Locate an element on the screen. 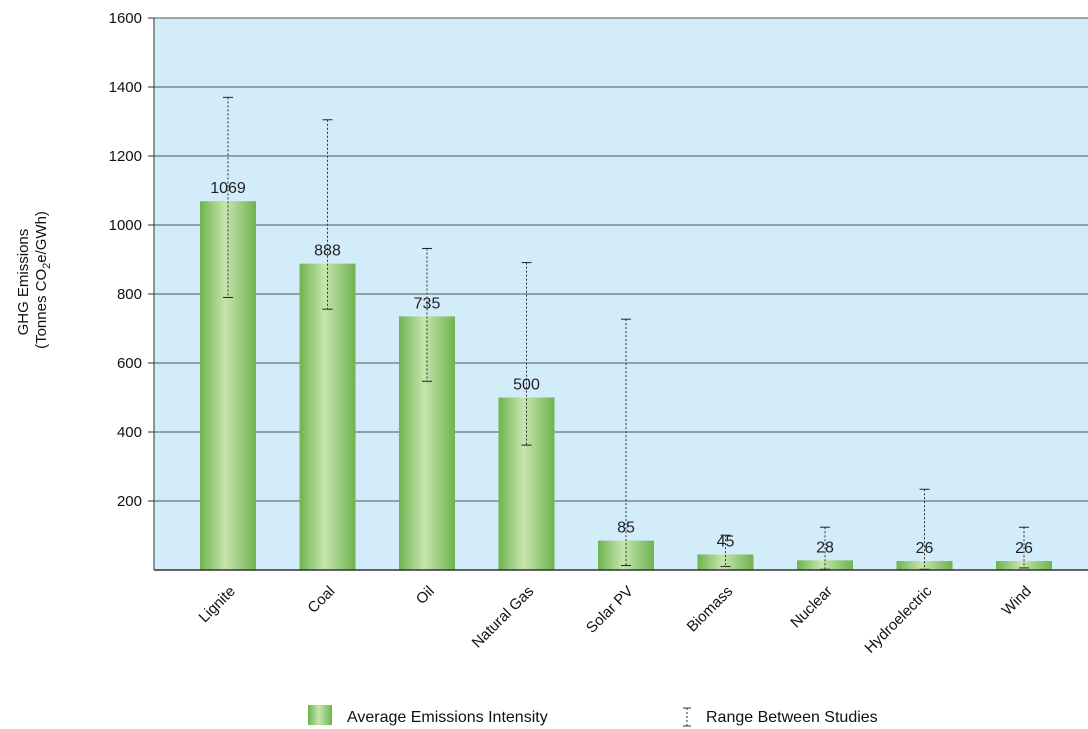 This screenshot has height=729, width=1088. y-axis-label-line2: (Tonnes CO is located at coordinates (41, 309).